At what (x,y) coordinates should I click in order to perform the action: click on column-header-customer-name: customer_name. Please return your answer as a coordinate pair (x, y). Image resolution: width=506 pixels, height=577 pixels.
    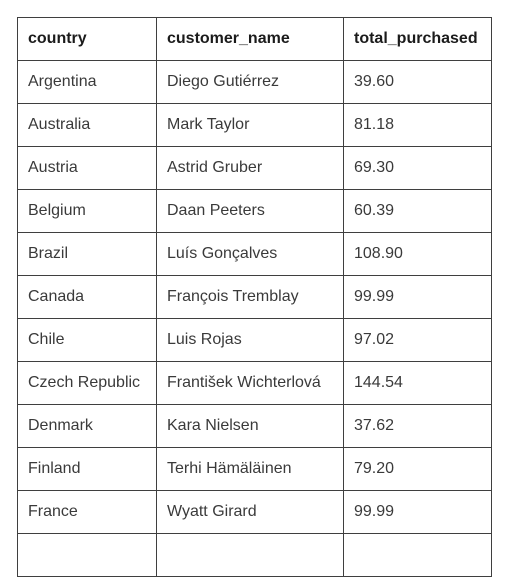
    Looking at the image, I should click on (250, 39).